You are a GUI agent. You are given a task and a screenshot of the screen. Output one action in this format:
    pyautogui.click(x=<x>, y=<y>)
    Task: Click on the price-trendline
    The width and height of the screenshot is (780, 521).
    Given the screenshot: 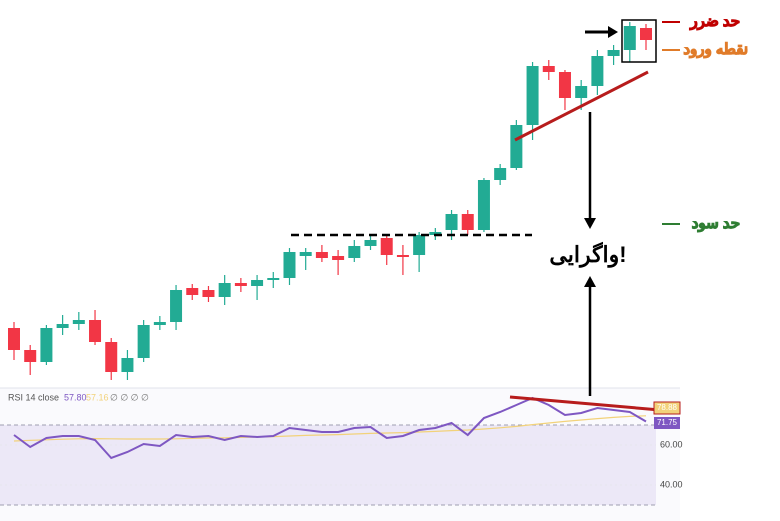 What is the action you would take?
    pyautogui.click(x=581, y=106)
    